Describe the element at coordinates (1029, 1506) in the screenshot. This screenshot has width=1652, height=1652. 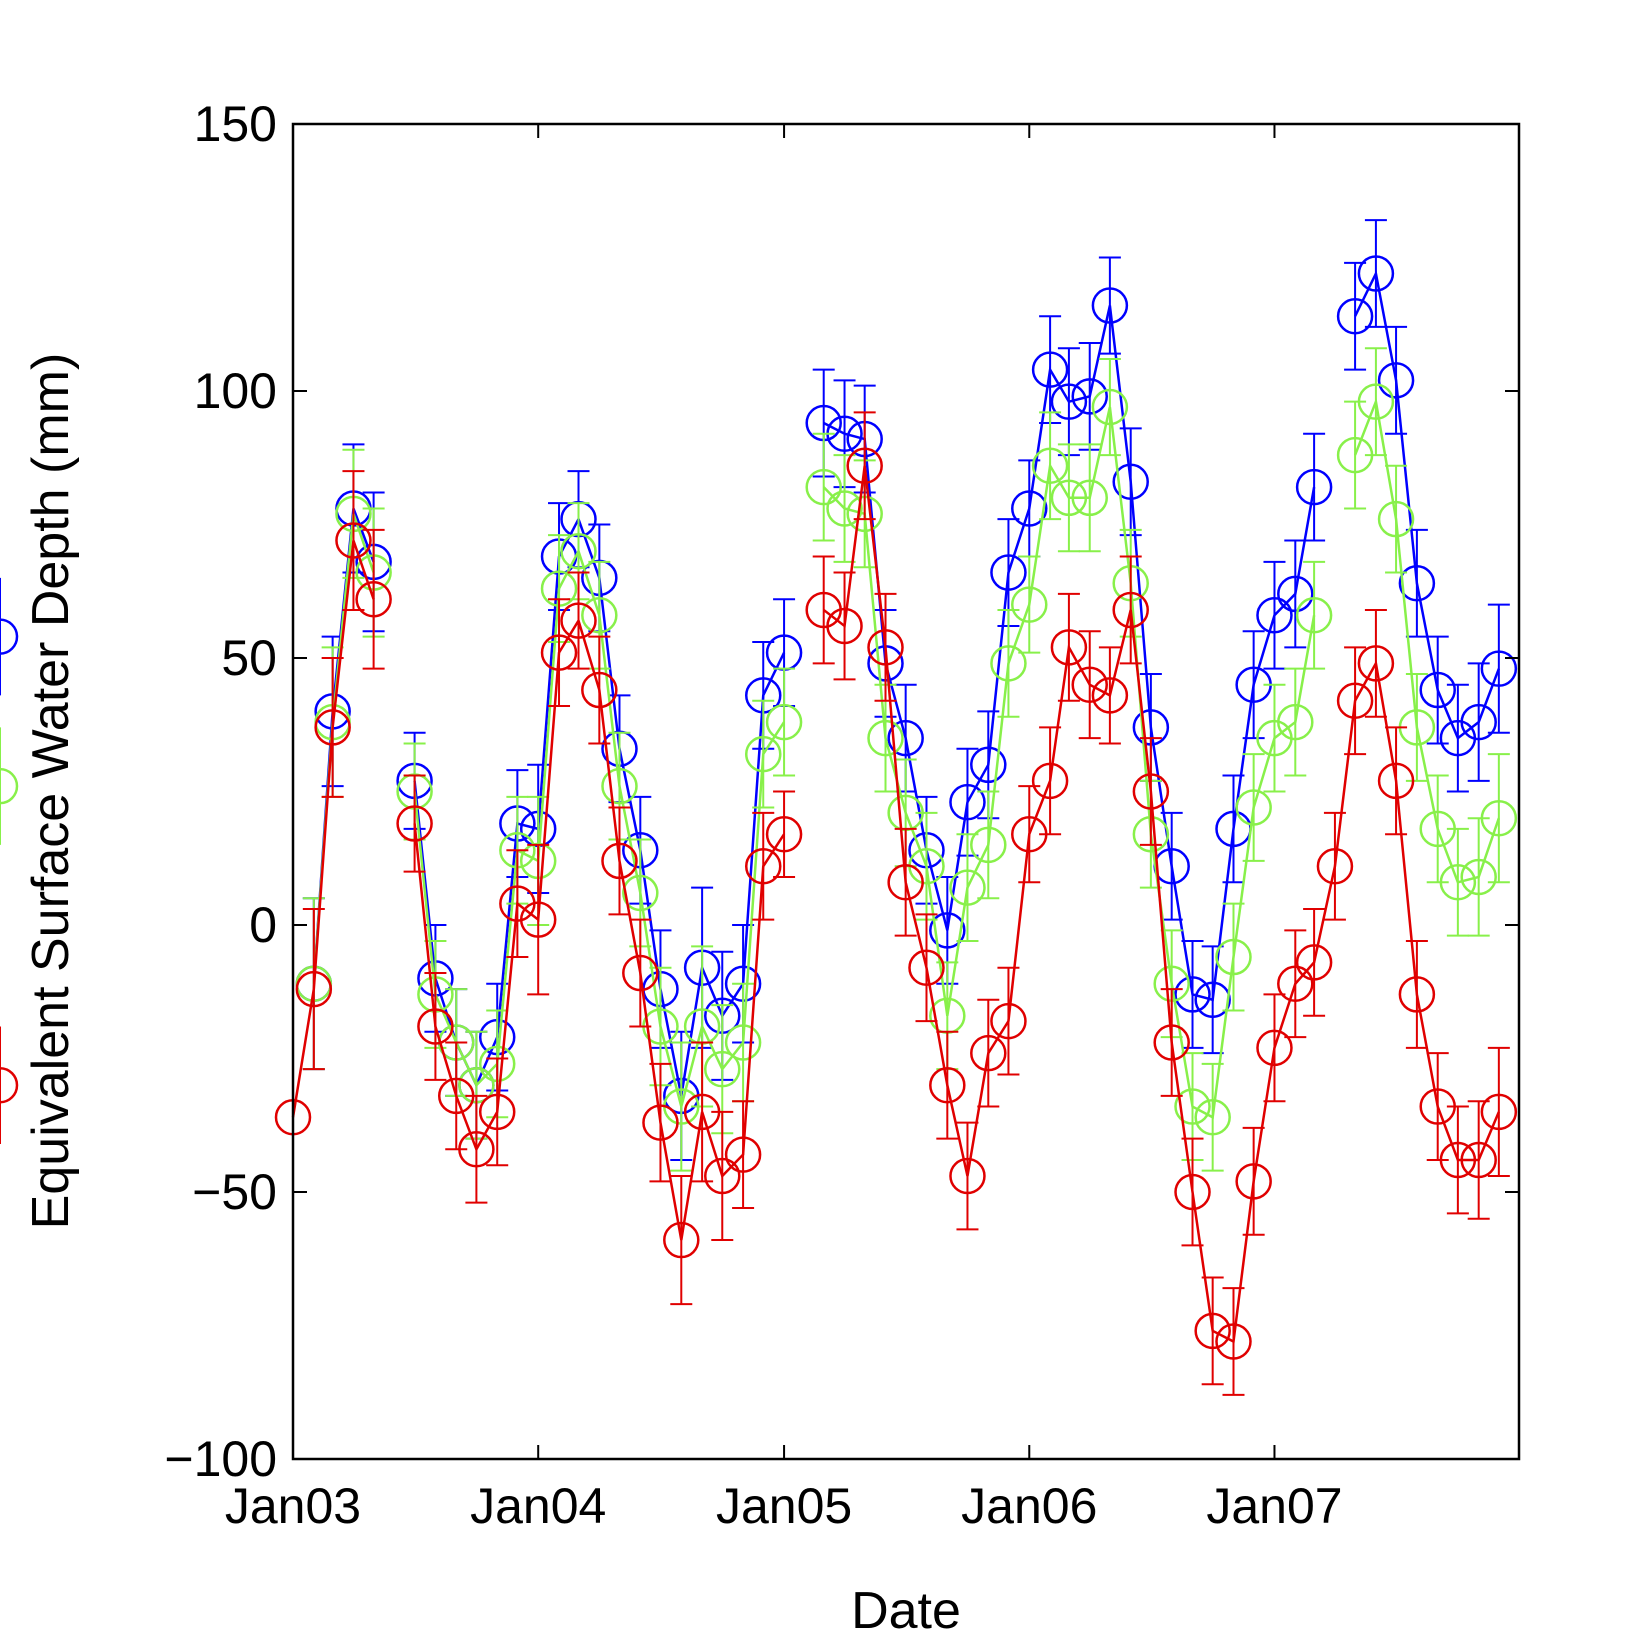
I see `x-tick-label: Jan06` at that location.